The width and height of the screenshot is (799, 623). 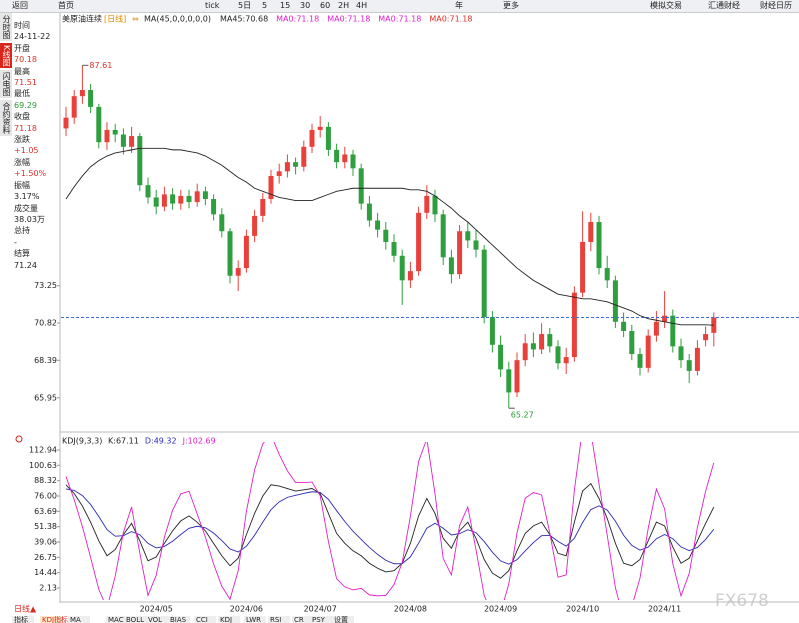 I want to click on sidebar: 分时图 K线图 闪电图 合约资料, so click(x=6, y=75).